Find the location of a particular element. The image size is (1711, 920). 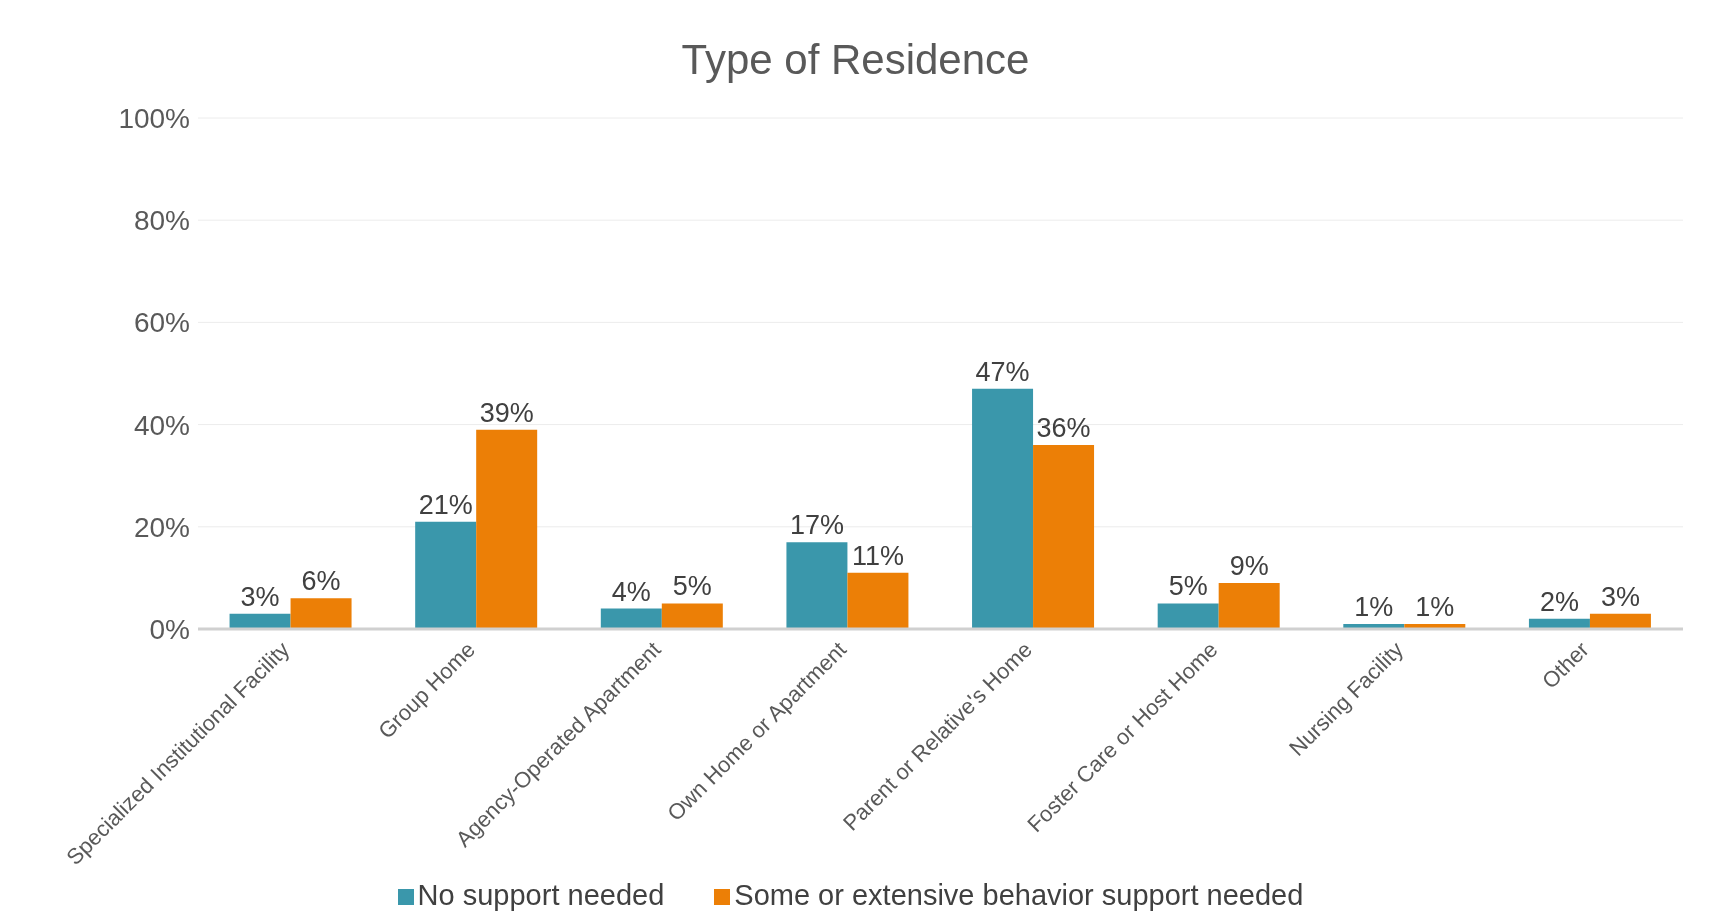

chart-title: Type of Residence is located at coordinates (855, 60).